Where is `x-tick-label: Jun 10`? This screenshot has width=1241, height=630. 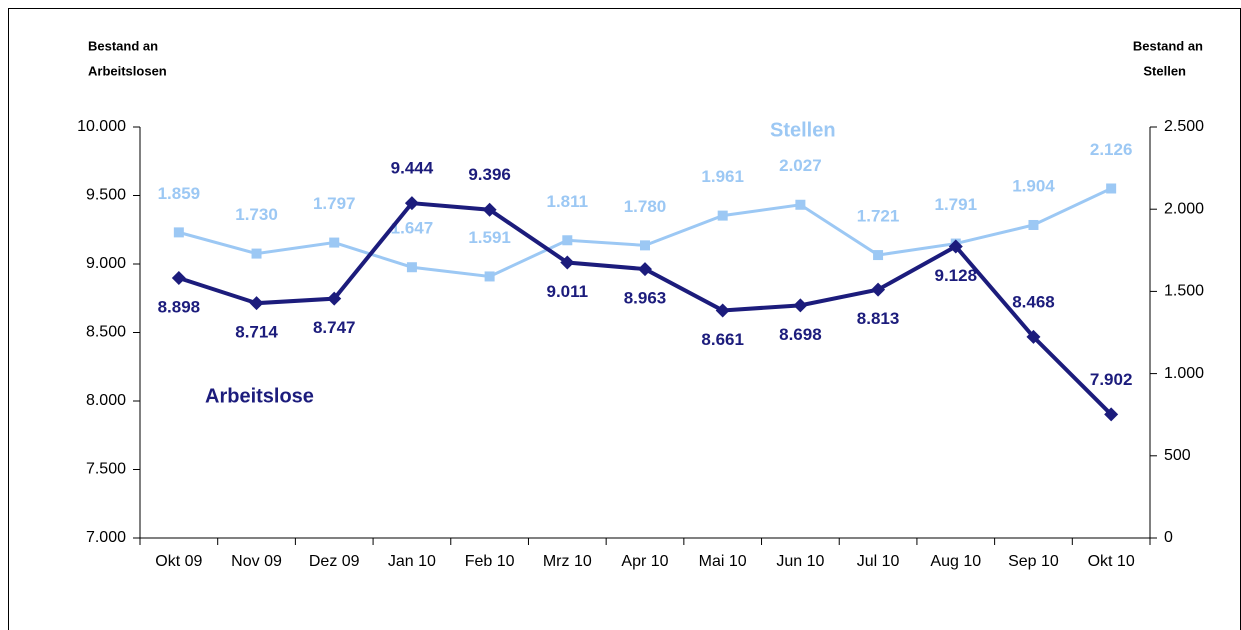 x-tick-label: Jun 10 is located at coordinates (800, 561).